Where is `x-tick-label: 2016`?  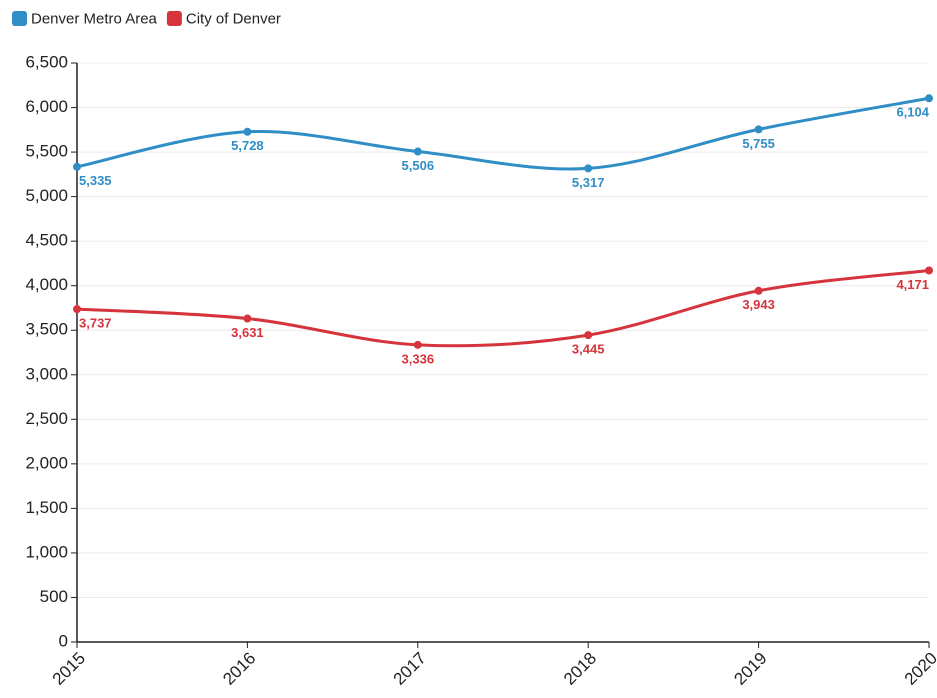
x-tick-label: 2016 is located at coordinates (239, 669).